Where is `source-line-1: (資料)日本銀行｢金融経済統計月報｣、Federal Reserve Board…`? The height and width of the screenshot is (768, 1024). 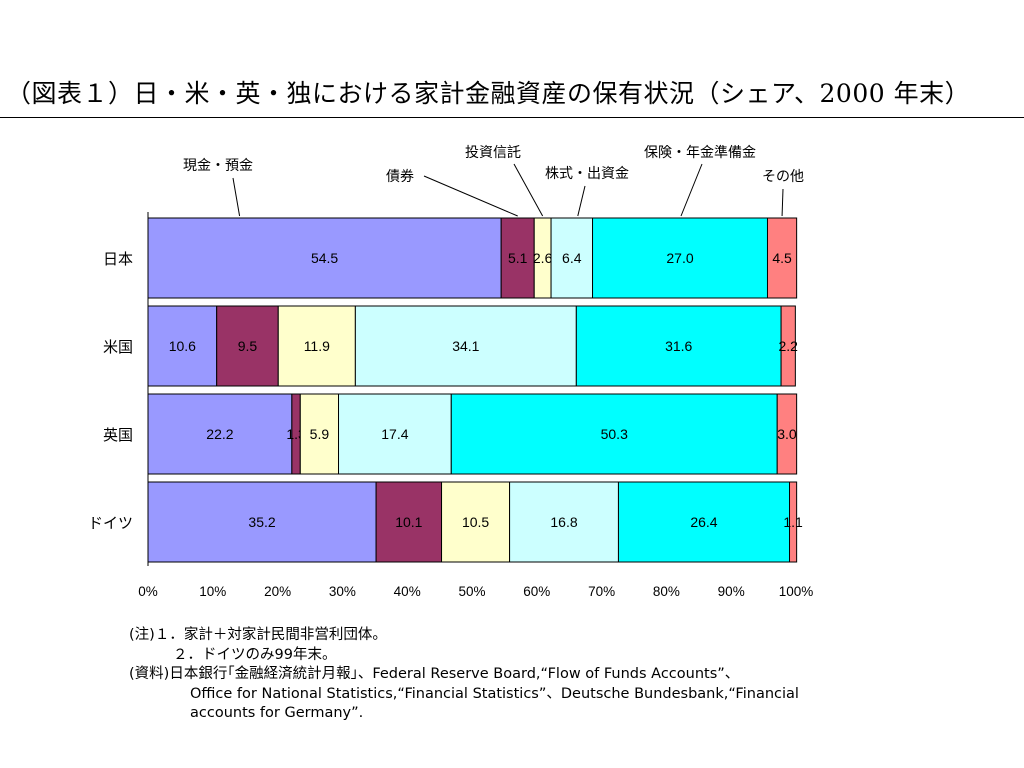 source-line-1: (資料)日本銀行｢金融経済統計月報｣、Federal Reserve Board… is located at coordinates (434, 674).